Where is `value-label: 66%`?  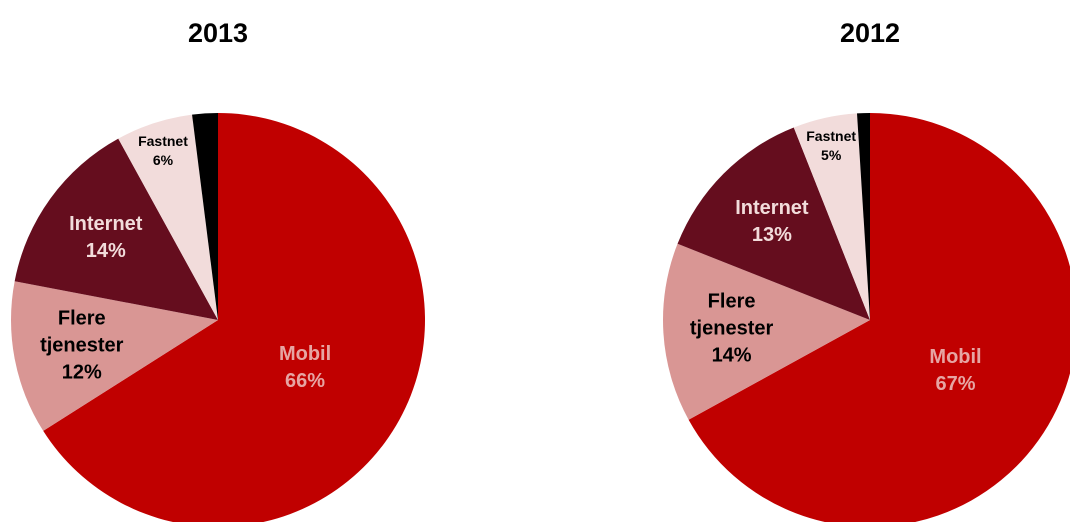
value-label: 66% is located at coordinates (305, 380).